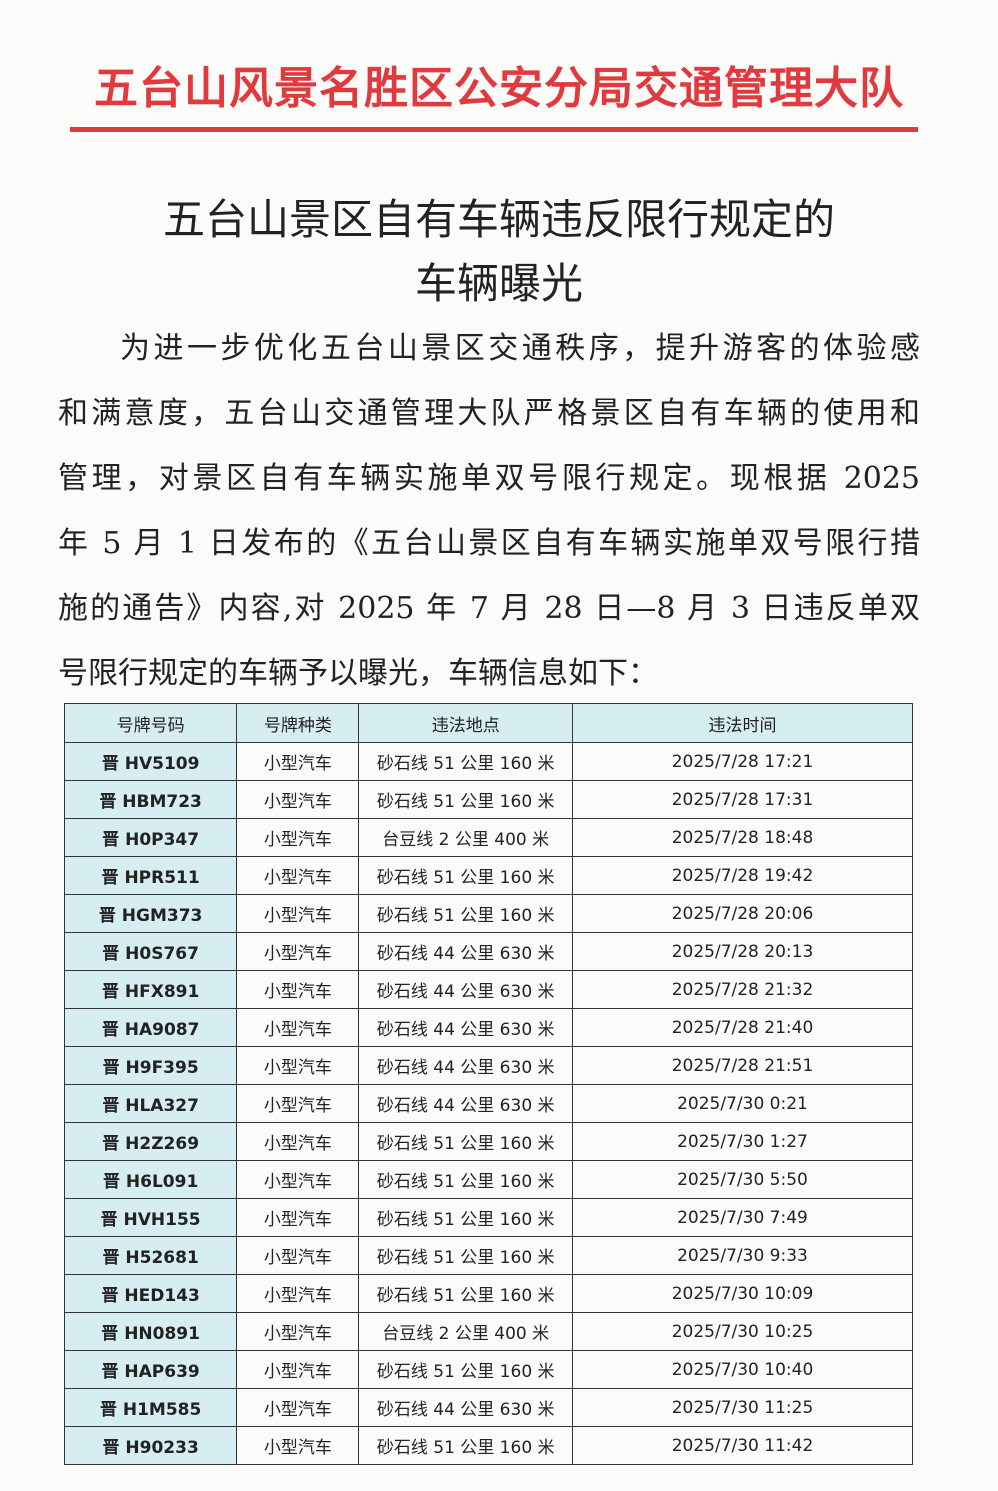 This screenshot has width=998, height=1491. What do you see at coordinates (298, 723) in the screenshot?
I see `header-cell: 号牌种类` at bounding box center [298, 723].